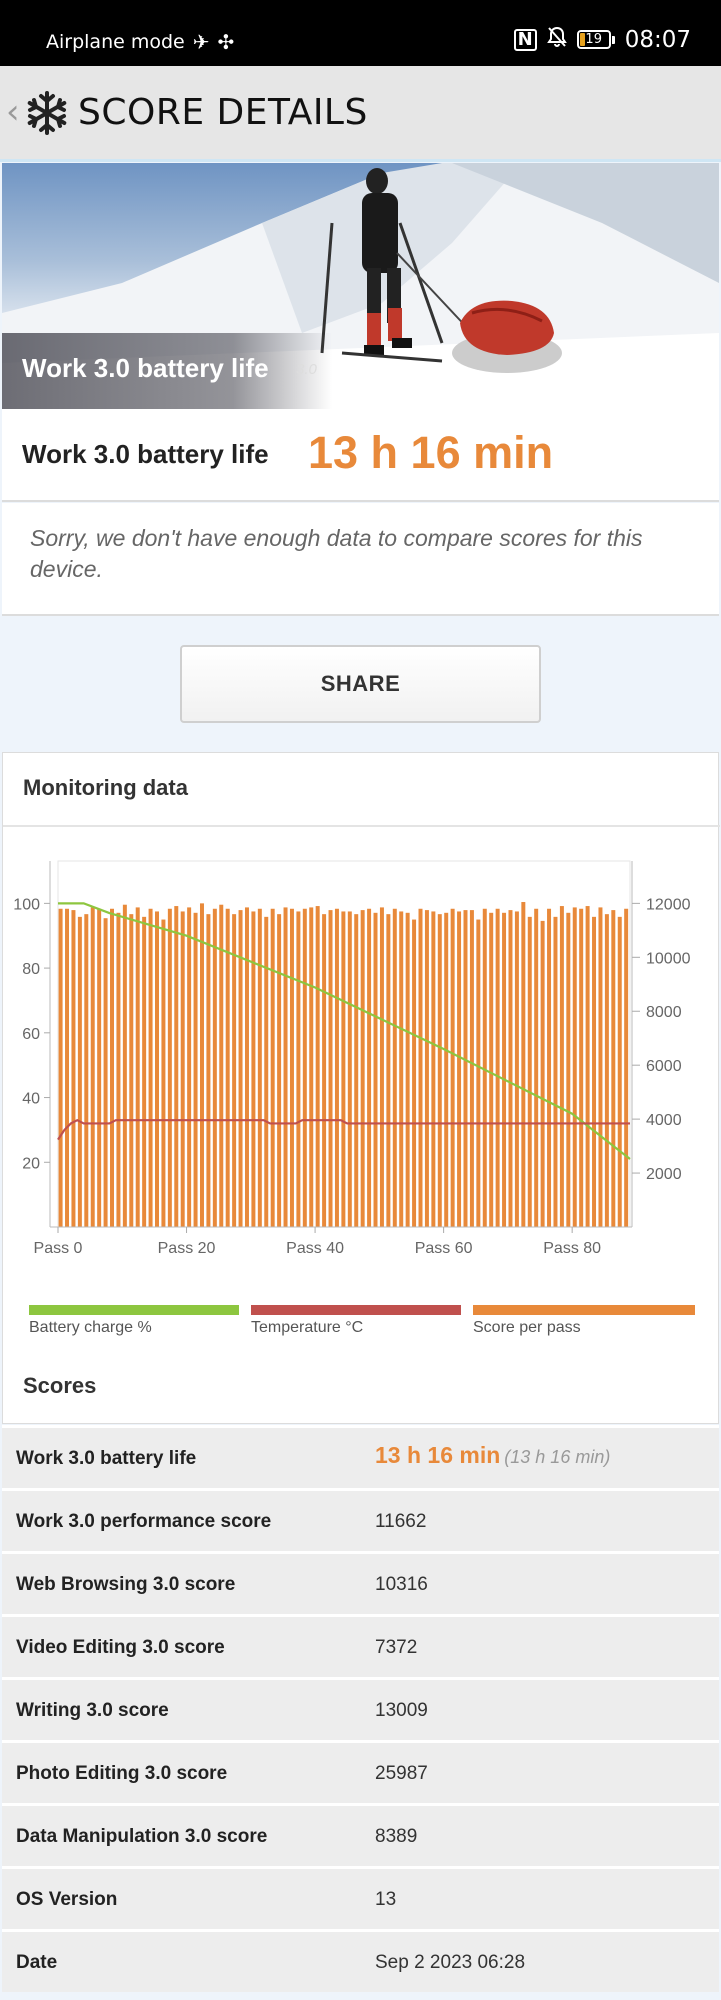 This screenshot has width=721, height=2000. I want to click on table-row: Data Manipulation 3.0 score 8389, so click(360, 1834).